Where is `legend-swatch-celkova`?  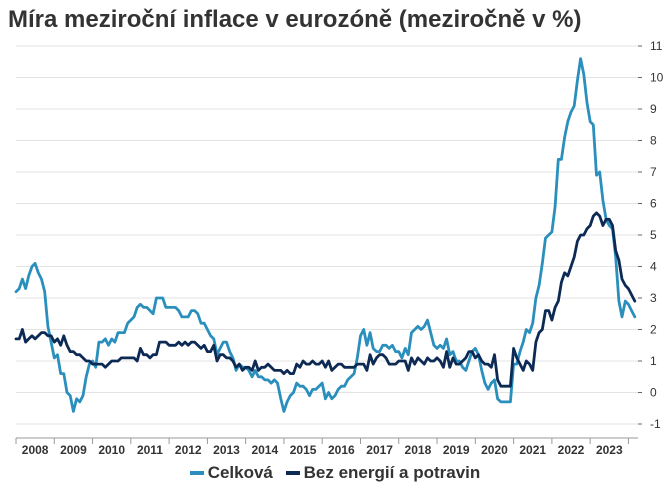
legend-swatch-celkova is located at coordinates (196, 473).